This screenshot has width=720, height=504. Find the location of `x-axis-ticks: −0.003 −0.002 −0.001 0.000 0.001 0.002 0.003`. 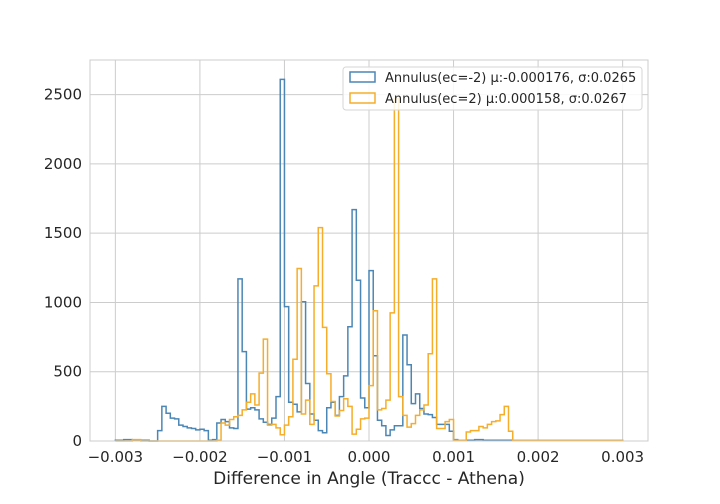

x-axis-ticks: −0.003 −0.002 −0.001 0.000 0.001 0.002 0.003 is located at coordinates (366, 457).